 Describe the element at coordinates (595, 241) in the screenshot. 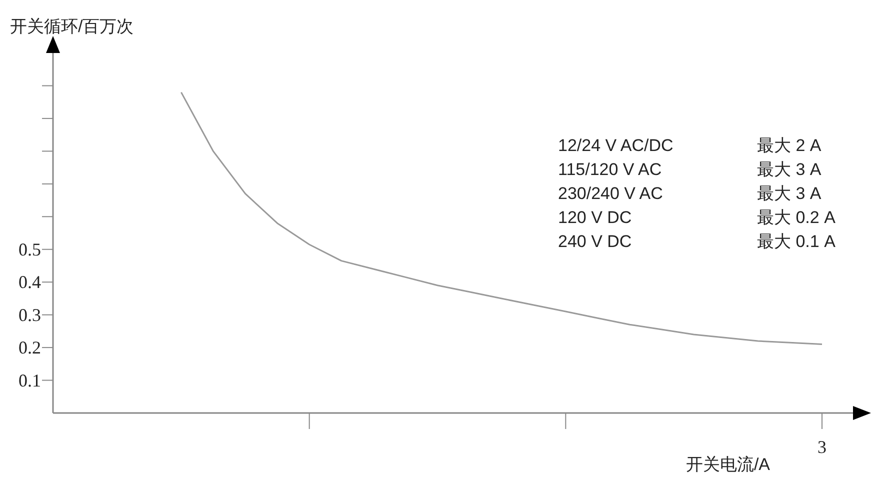

I see `annotation: 240 V DC` at that location.